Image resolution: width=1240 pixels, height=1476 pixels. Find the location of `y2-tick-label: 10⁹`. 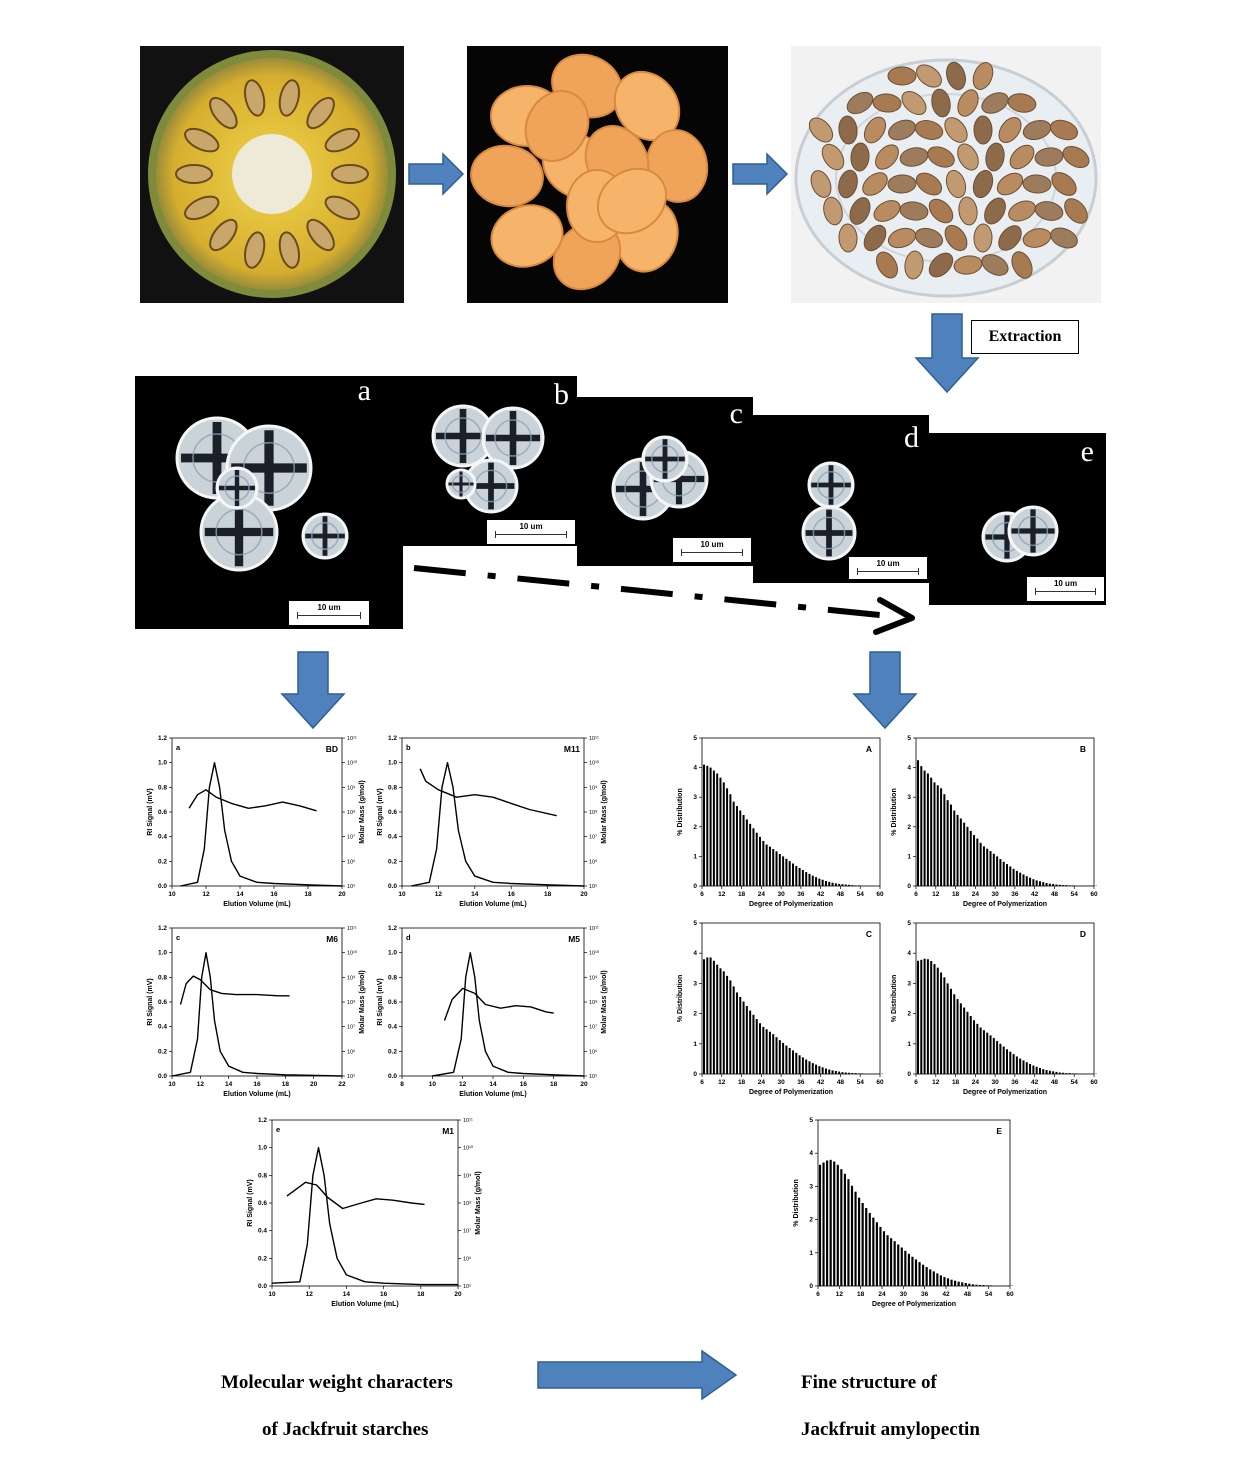

y2-tick-label: 10⁹ is located at coordinates (351, 787).